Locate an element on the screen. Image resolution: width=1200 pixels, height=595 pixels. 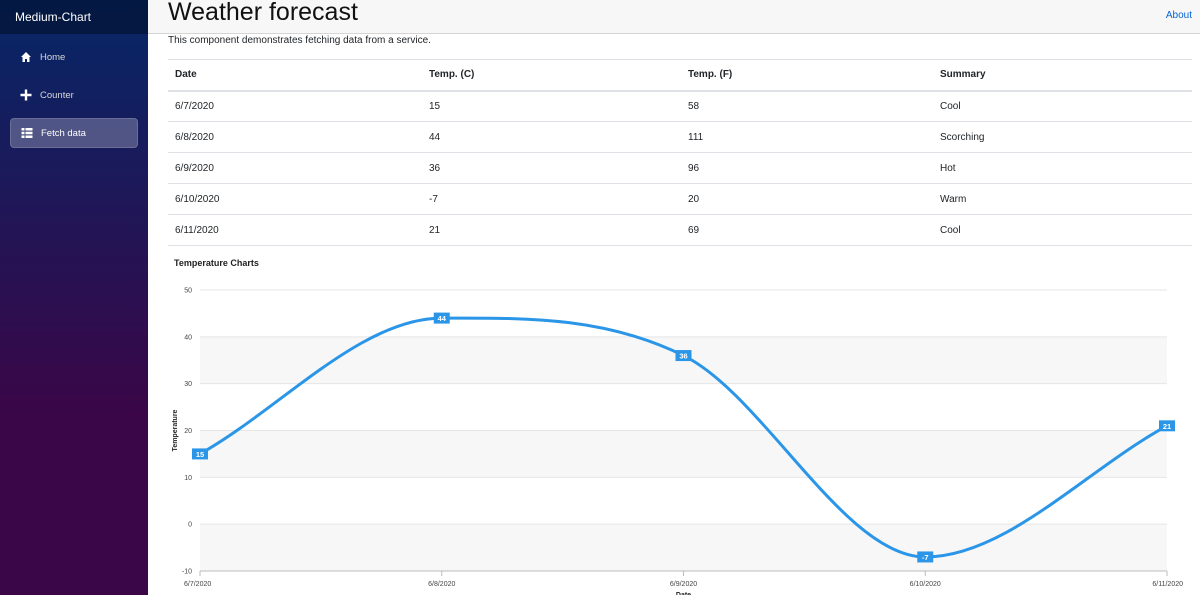
y-tick-label: 20 is located at coordinates (188, 431).